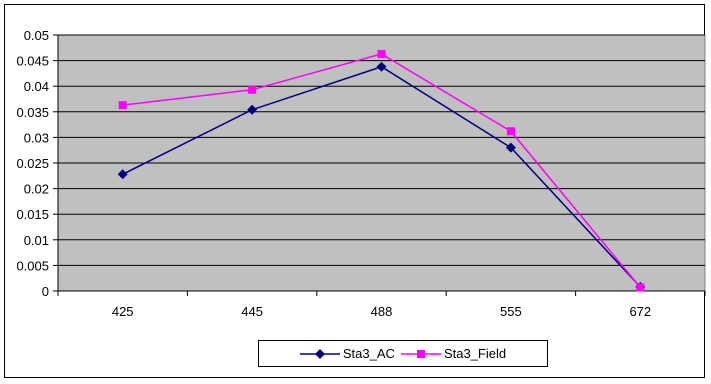  I want to click on x-tick-label-0: 425, so click(123, 311).